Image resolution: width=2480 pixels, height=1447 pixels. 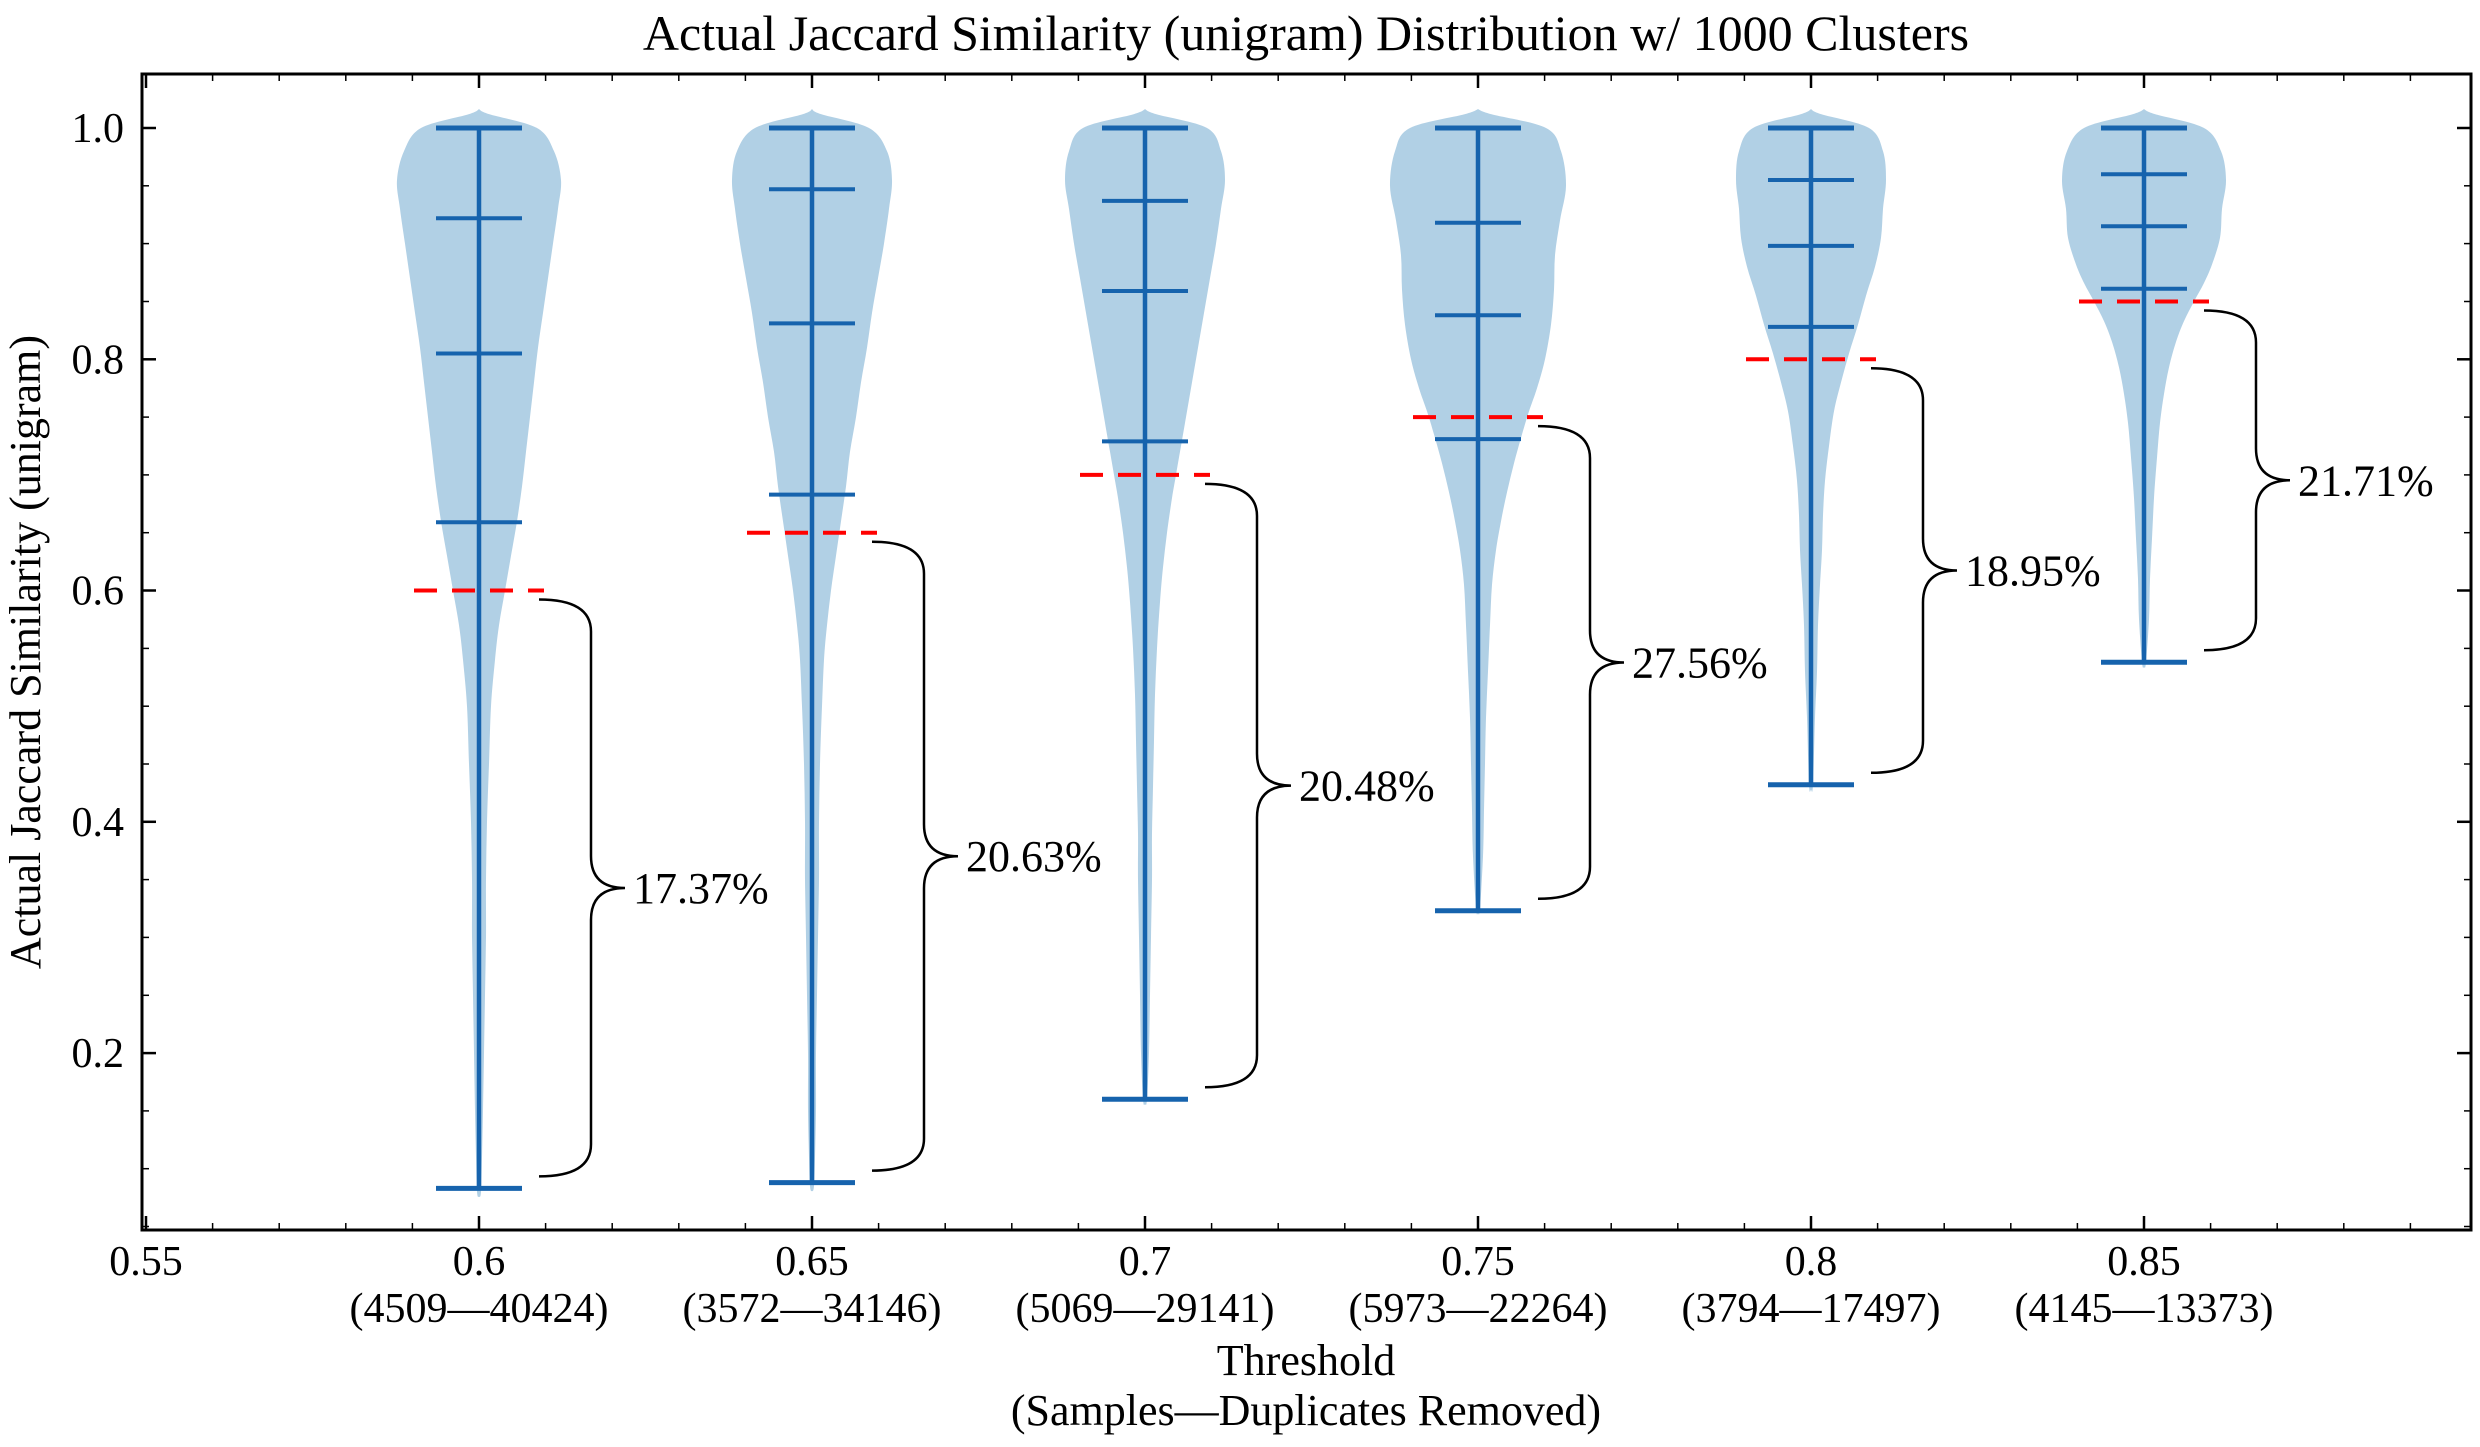 I want to click on x-tick-samples-label: (4145—13373), so click(x=2144, y=1309).